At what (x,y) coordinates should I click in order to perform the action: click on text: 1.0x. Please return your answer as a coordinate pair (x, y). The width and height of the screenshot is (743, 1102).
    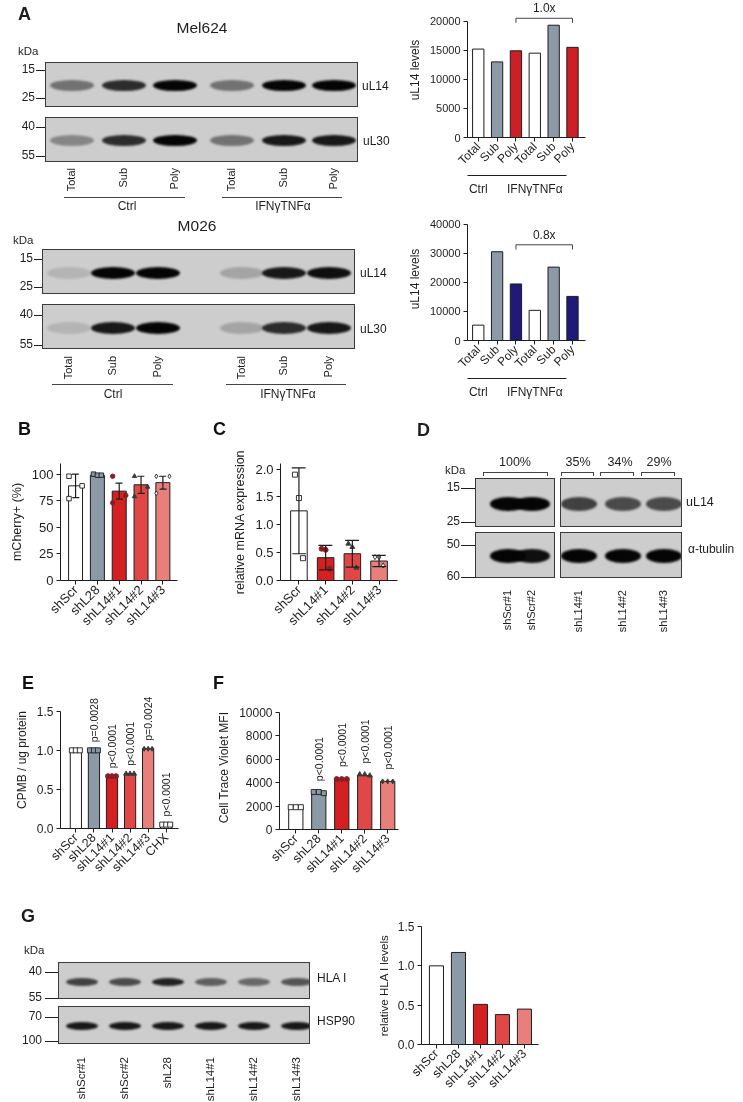
    Looking at the image, I should click on (544, 8).